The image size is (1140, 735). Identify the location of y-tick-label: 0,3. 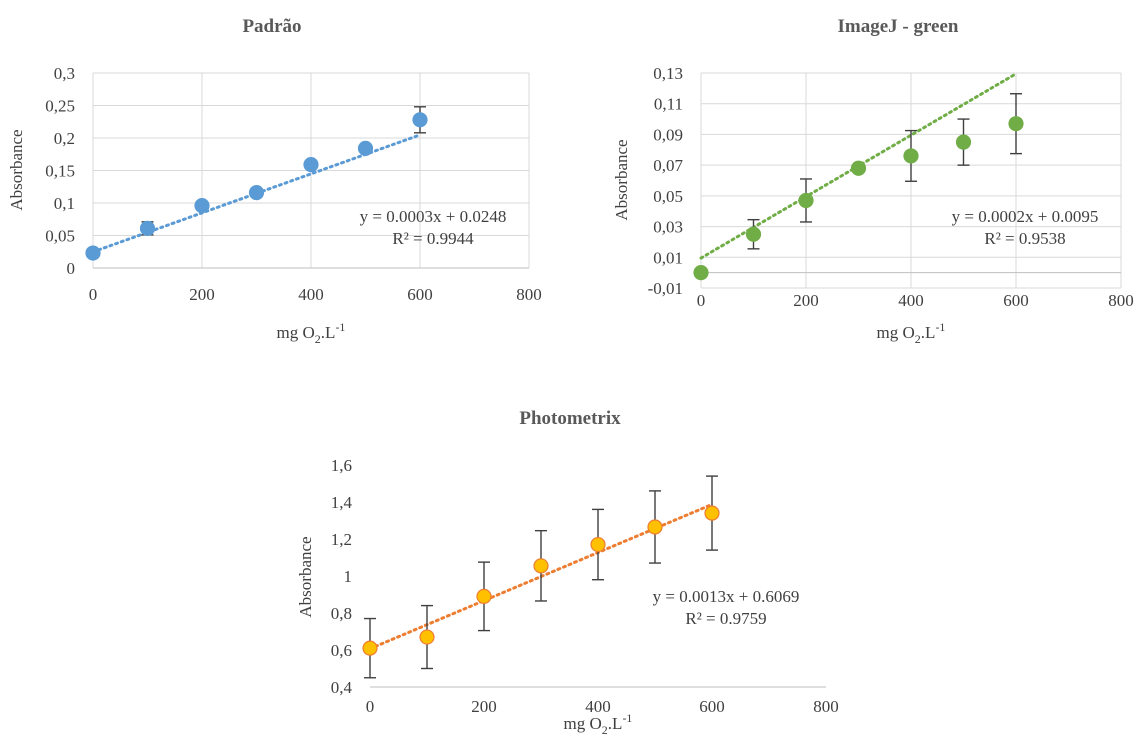
(64, 73).